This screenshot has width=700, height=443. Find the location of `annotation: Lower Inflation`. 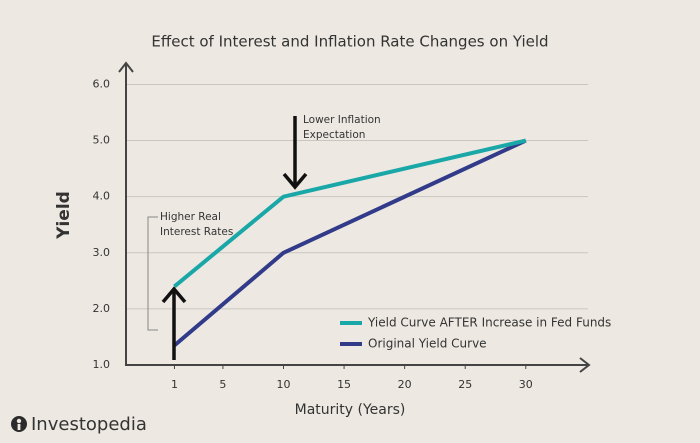

annotation: Lower Inflation is located at coordinates (342, 120).